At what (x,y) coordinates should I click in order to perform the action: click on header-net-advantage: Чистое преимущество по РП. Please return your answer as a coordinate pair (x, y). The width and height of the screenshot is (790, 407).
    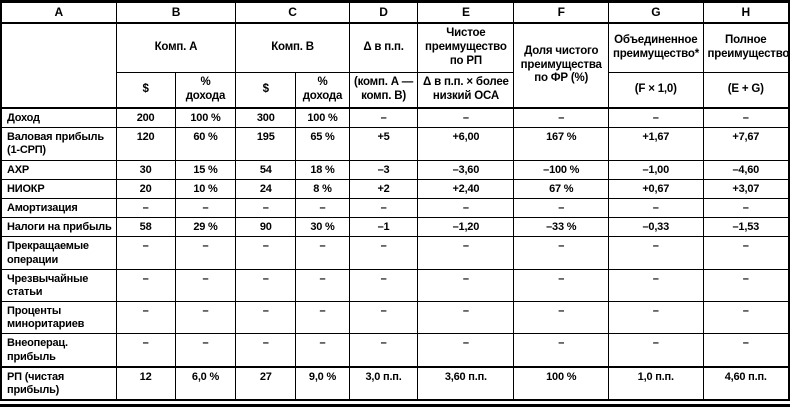
    Looking at the image, I should click on (466, 47).